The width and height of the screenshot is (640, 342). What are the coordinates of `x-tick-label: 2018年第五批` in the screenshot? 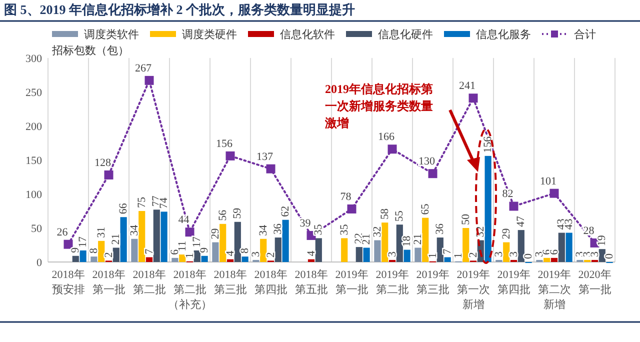 It's located at (311, 282).